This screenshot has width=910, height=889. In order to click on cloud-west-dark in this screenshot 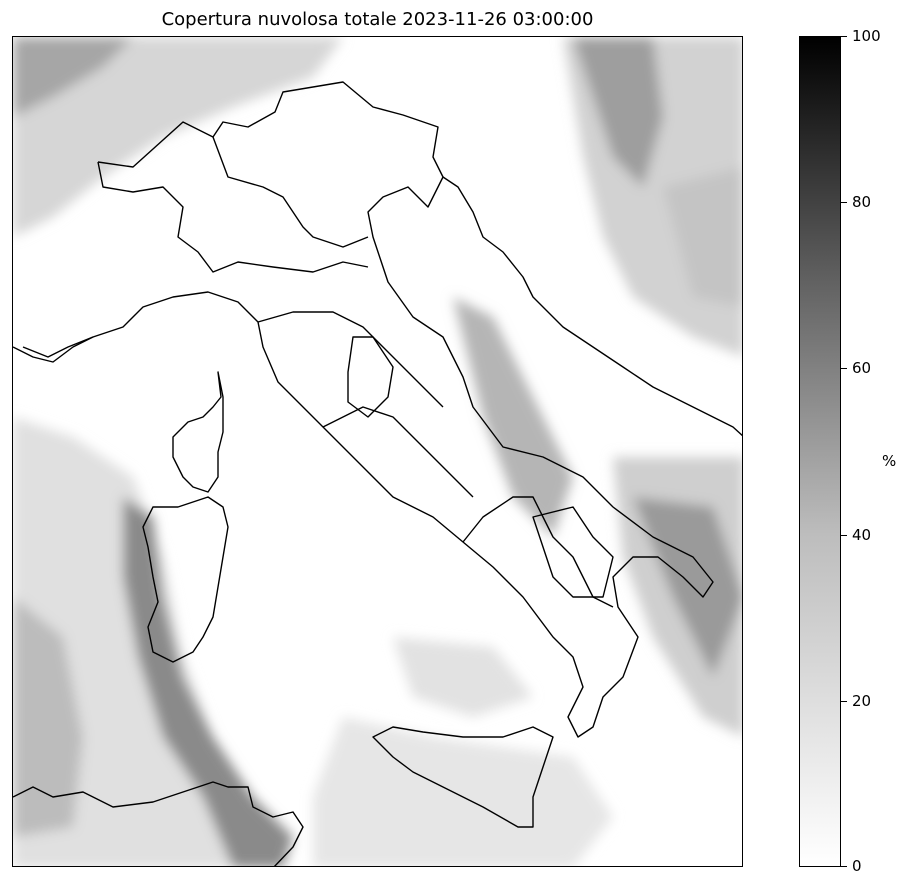, I will do `click(208, 681)`.